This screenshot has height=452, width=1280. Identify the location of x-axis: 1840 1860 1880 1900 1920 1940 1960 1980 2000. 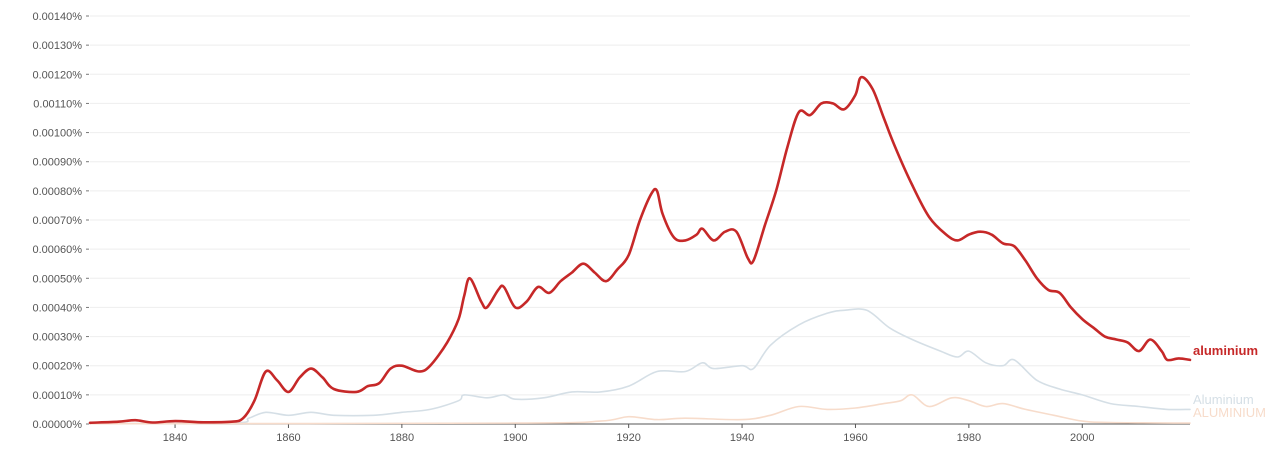
(640, 433).